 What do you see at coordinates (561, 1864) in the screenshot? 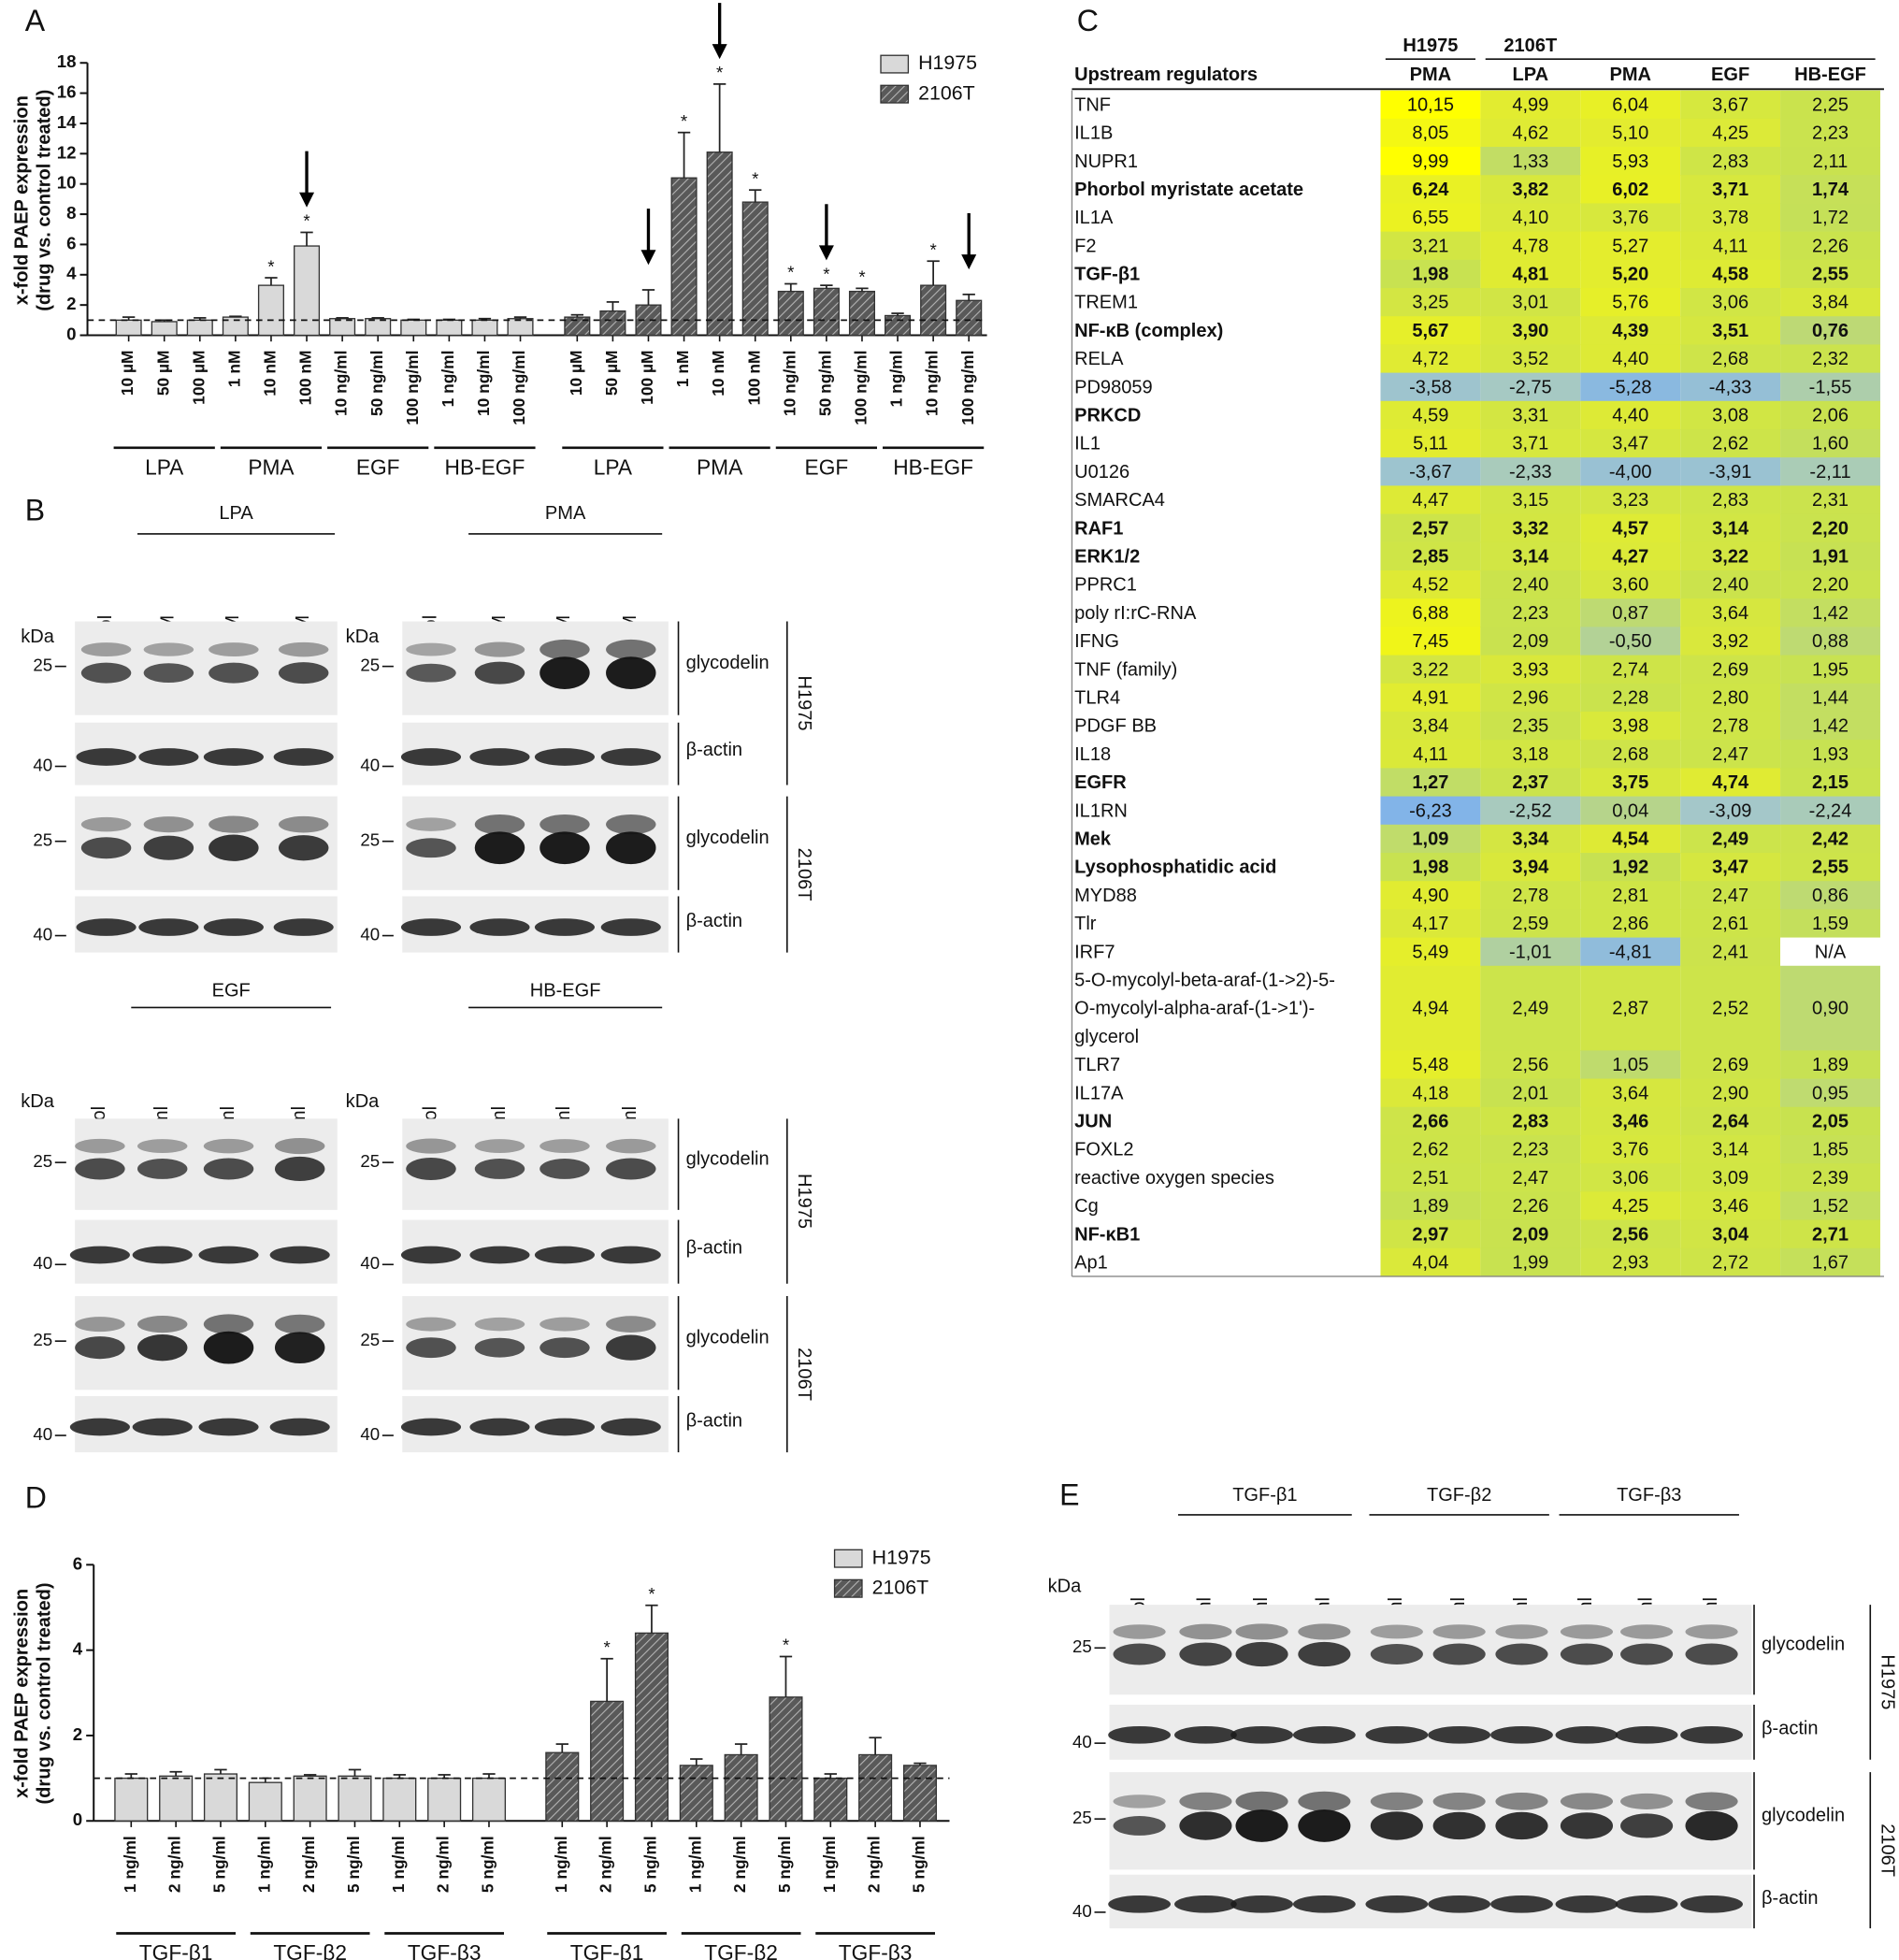
I see `x-tick-label: 1 ng/ml` at bounding box center [561, 1864].